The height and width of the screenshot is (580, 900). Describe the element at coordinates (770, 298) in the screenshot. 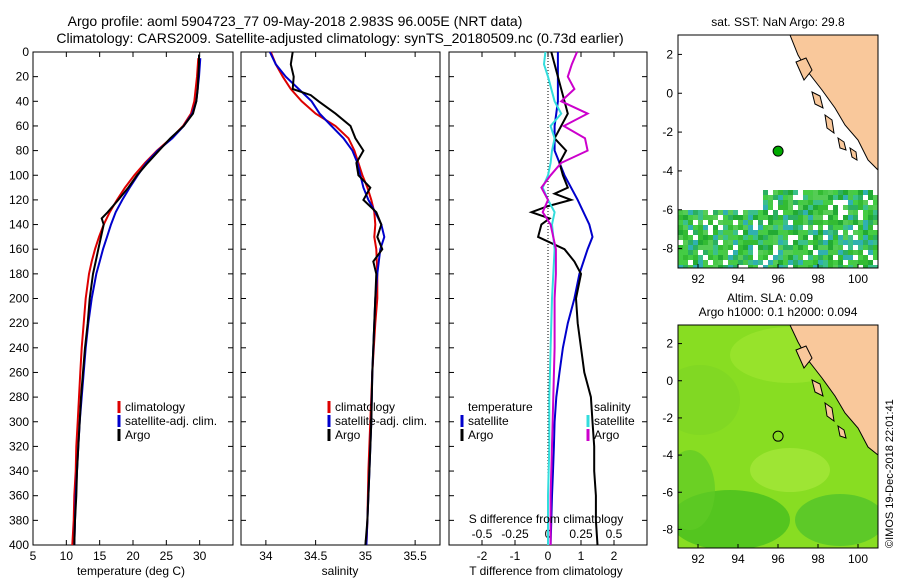

I see `sla-map-title: Altim. SLA: 0.09` at that location.